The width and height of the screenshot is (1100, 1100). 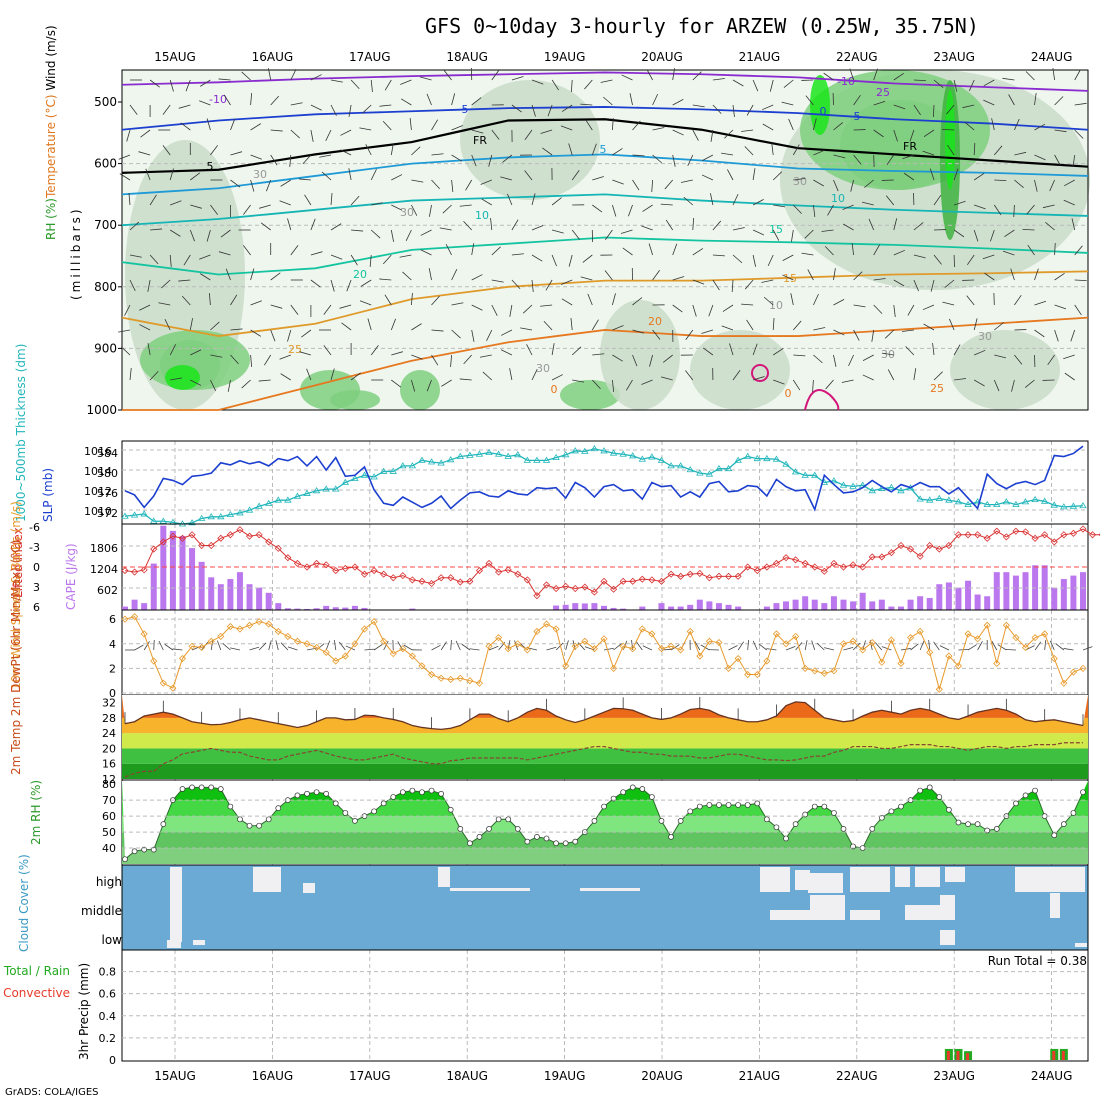 What do you see at coordinates (605, 840) in the screenshot?
I see `rh-band` at bounding box center [605, 840].